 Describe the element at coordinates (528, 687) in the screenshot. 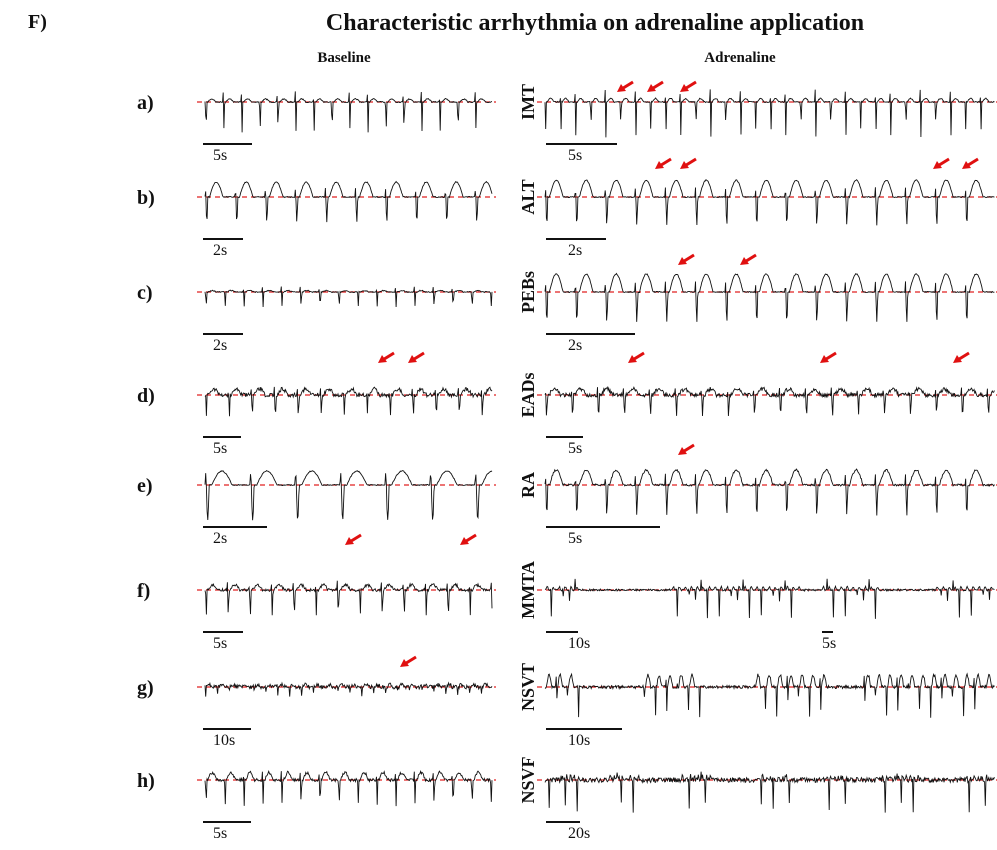

I see `arrhythmia-label: NSVT` at that location.